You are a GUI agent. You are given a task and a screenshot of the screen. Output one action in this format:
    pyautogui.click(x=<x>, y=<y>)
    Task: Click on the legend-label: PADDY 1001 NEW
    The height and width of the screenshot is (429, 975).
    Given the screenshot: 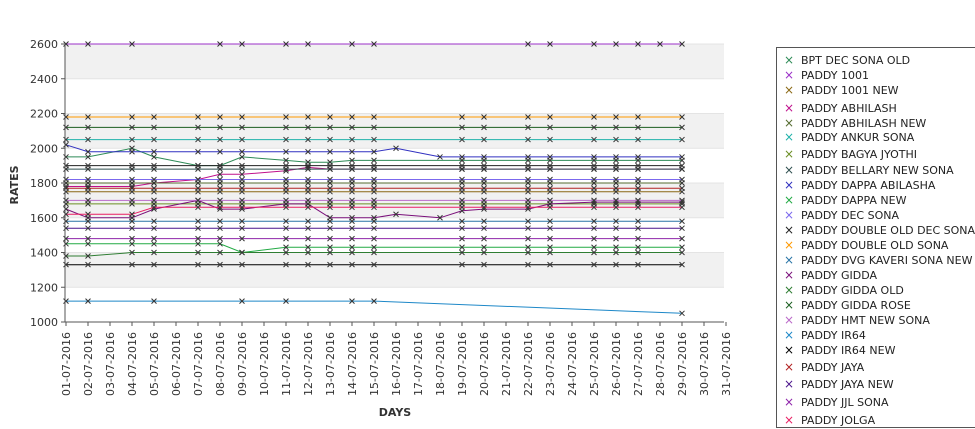 What is the action you would take?
    pyautogui.click(x=850, y=90)
    